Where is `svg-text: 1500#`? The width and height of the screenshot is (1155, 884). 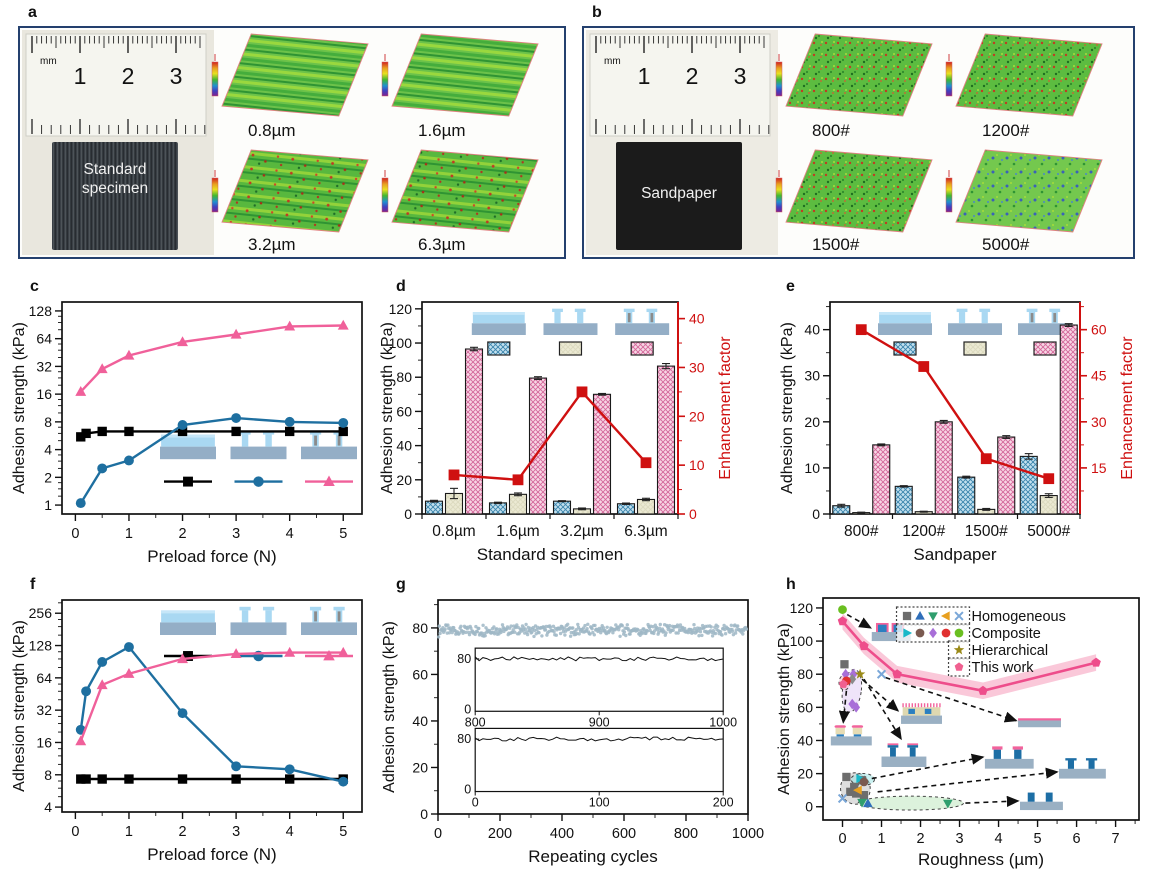
svg-text: 1500# is located at coordinates (836, 244).